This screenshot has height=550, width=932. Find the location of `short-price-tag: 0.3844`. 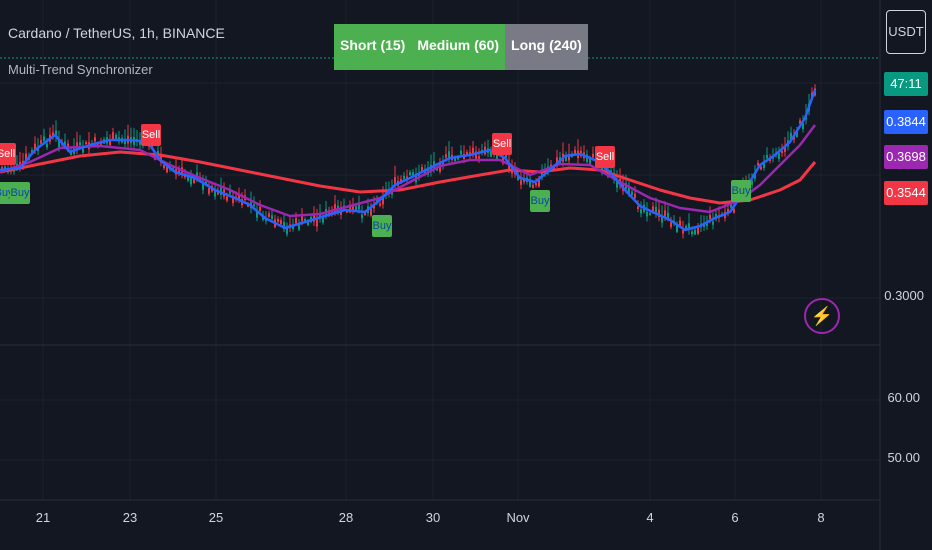

short-price-tag: 0.3844 is located at coordinates (906, 122).